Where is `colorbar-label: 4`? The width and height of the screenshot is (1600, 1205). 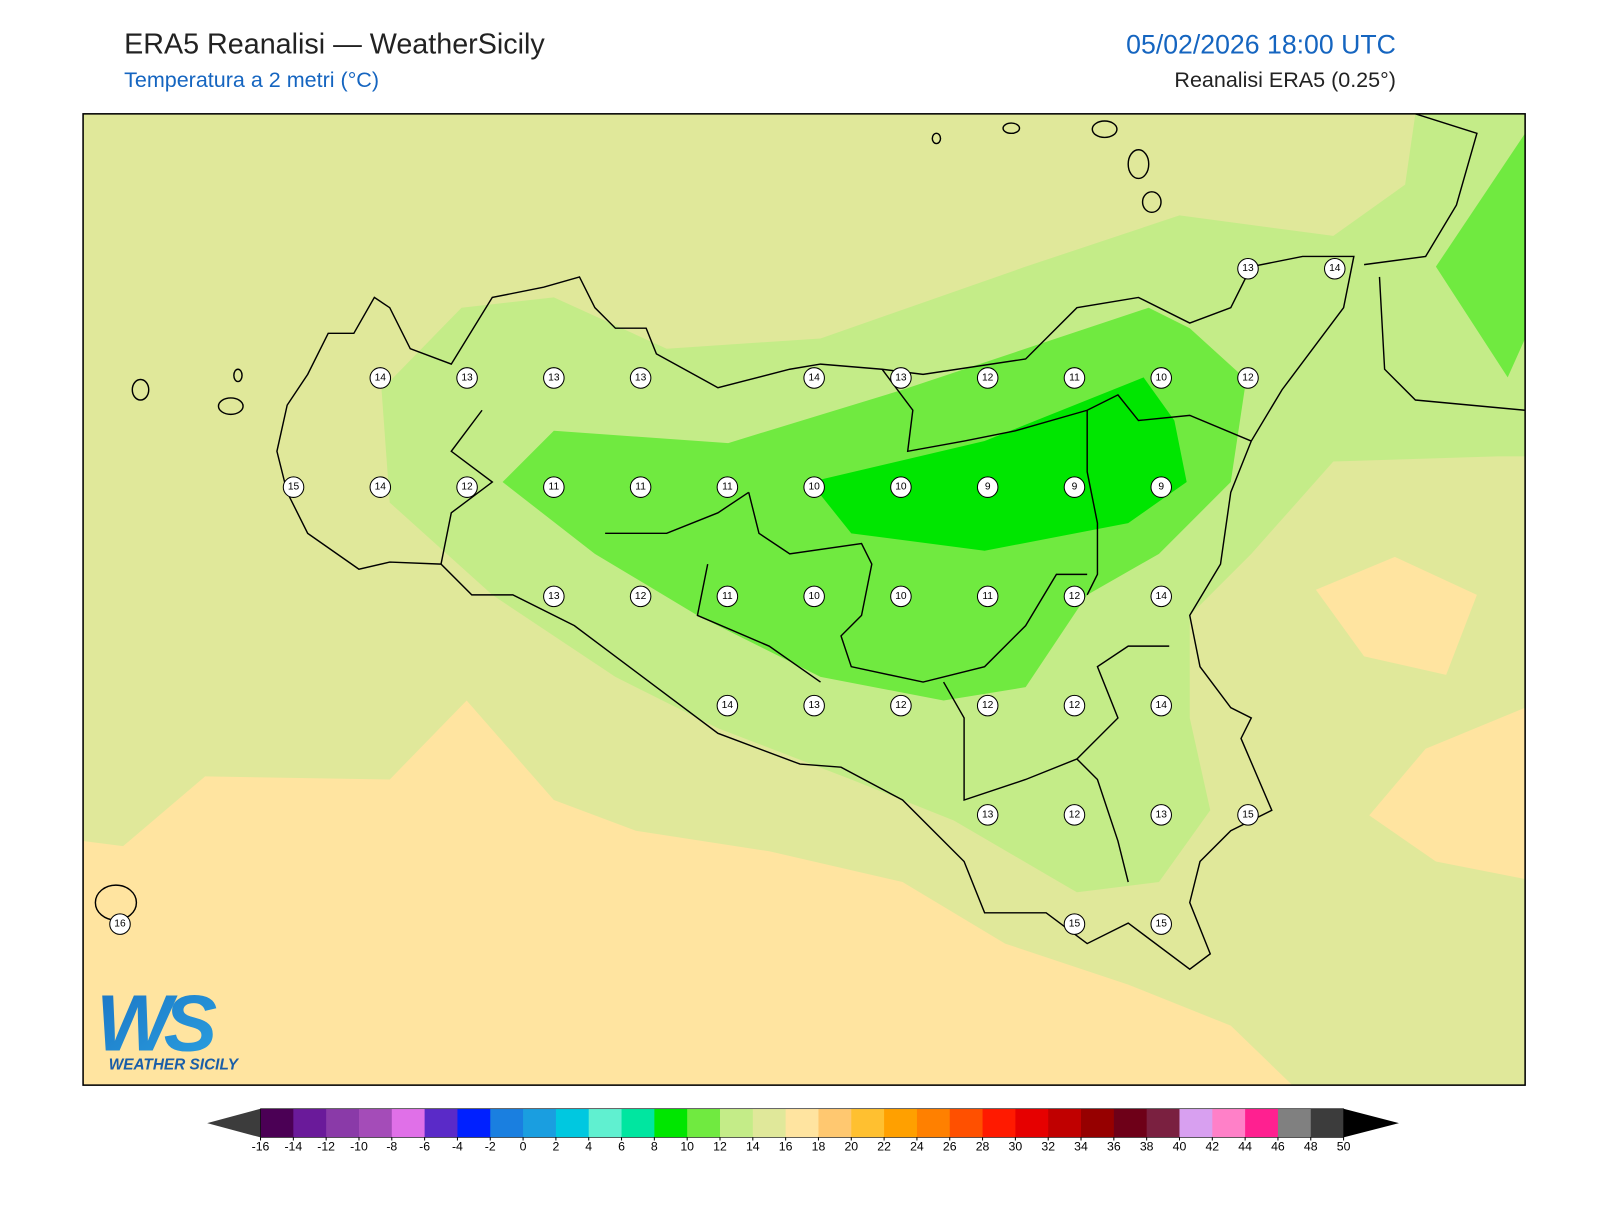
colorbar-label: 4 is located at coordinates (588, 1146).